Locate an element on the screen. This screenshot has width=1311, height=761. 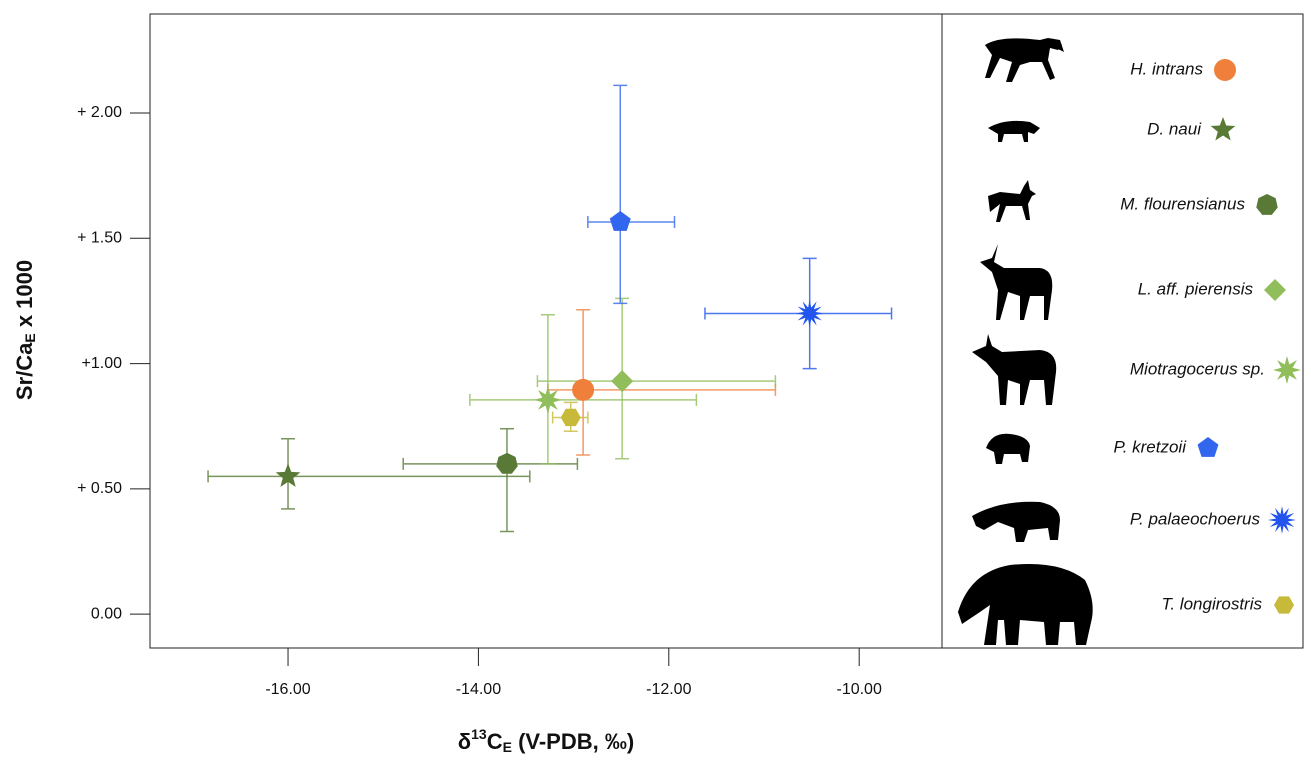
x-axis-label: δ13CE (V-PDB, ‰) is located at coordinates (546, 740).